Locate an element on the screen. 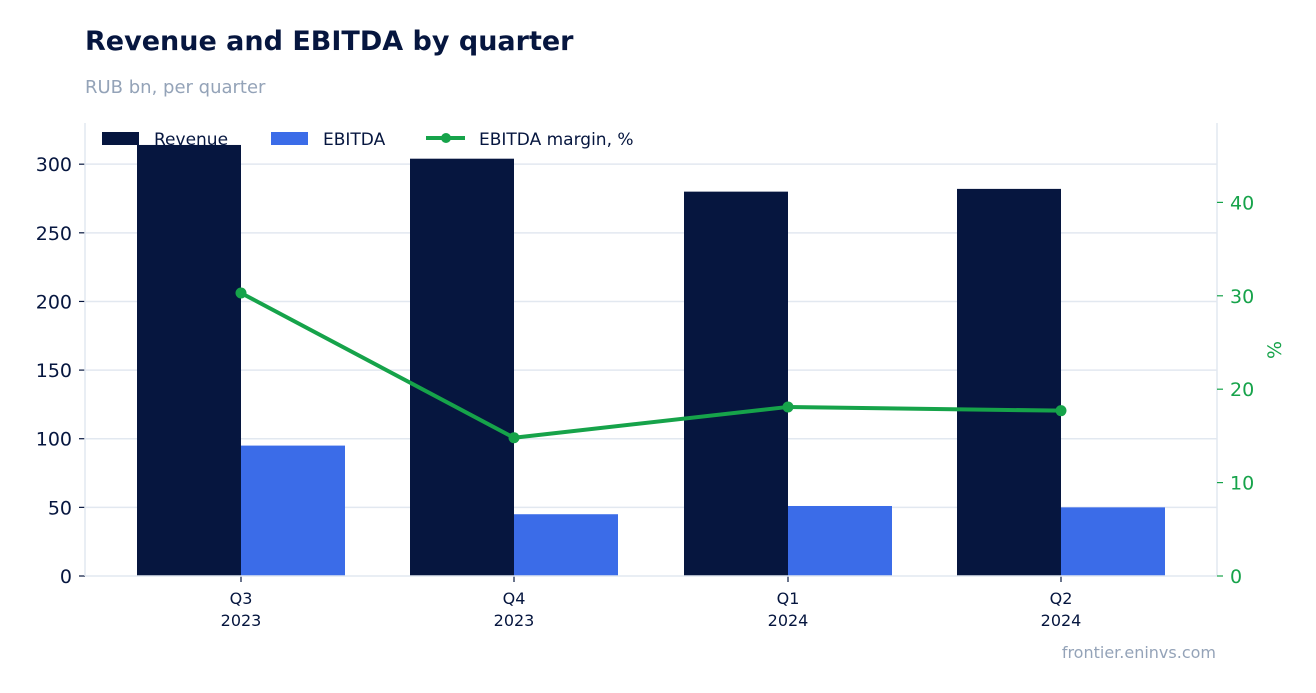  legend-label-revenue: Revenue is located at coordinates (191, 140).